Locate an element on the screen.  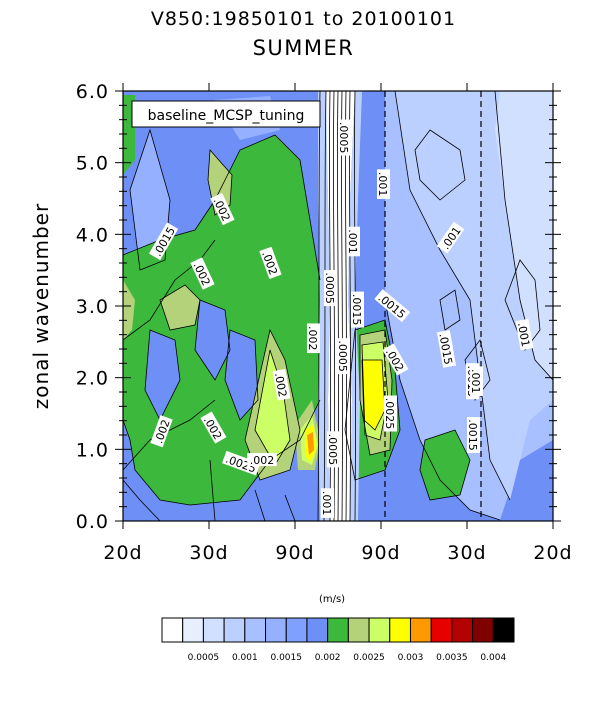
y-tick-label: 2.0 is located at coordinates (92, 379).